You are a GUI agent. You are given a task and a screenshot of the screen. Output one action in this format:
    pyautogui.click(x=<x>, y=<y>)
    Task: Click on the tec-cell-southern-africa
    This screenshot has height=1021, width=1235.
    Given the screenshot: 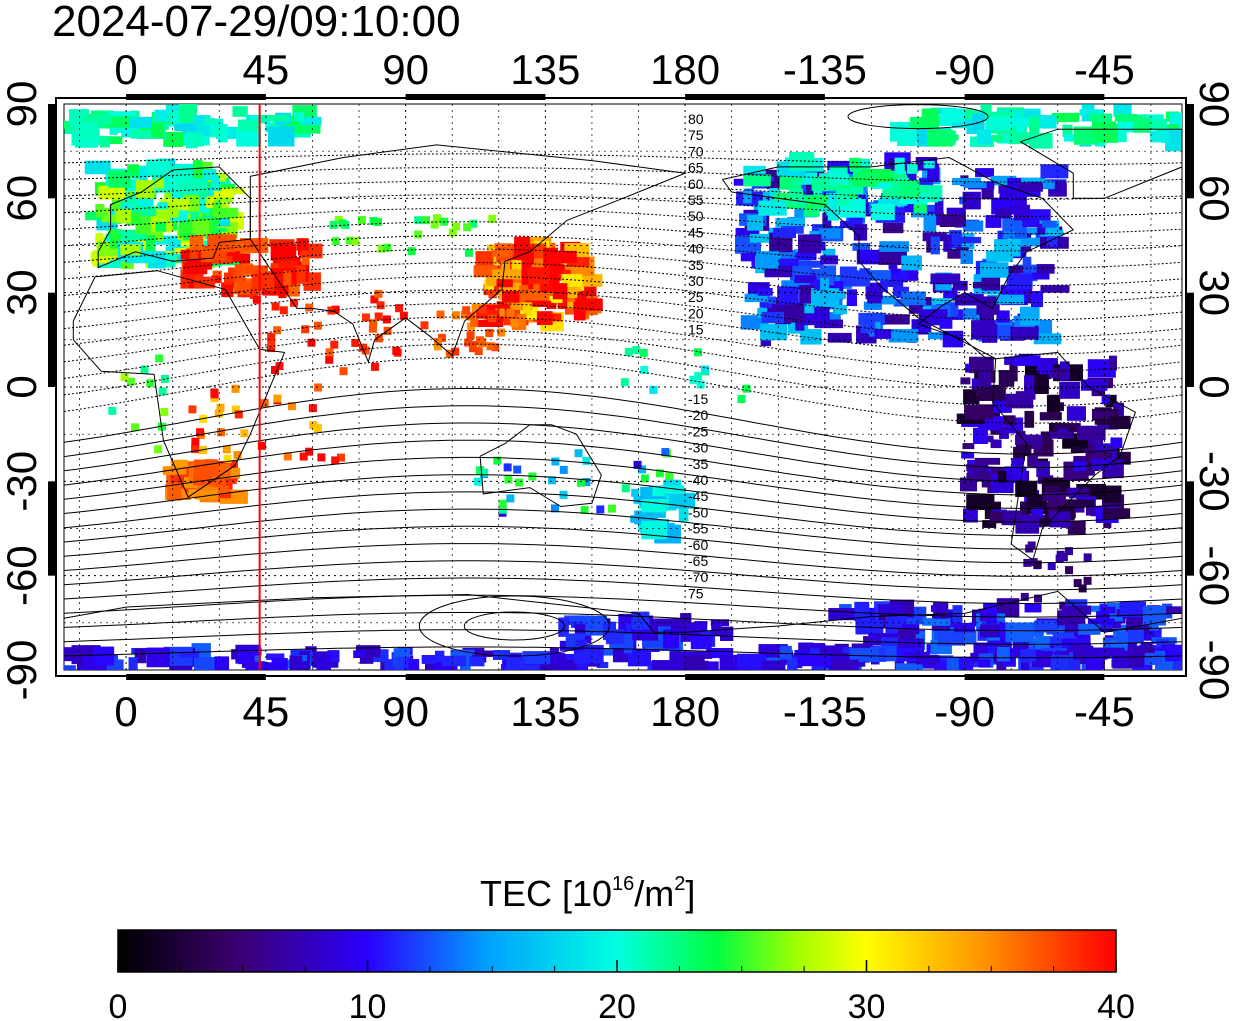 What is the action you would take?
    pyautogui.click(x=174, y=491)
    